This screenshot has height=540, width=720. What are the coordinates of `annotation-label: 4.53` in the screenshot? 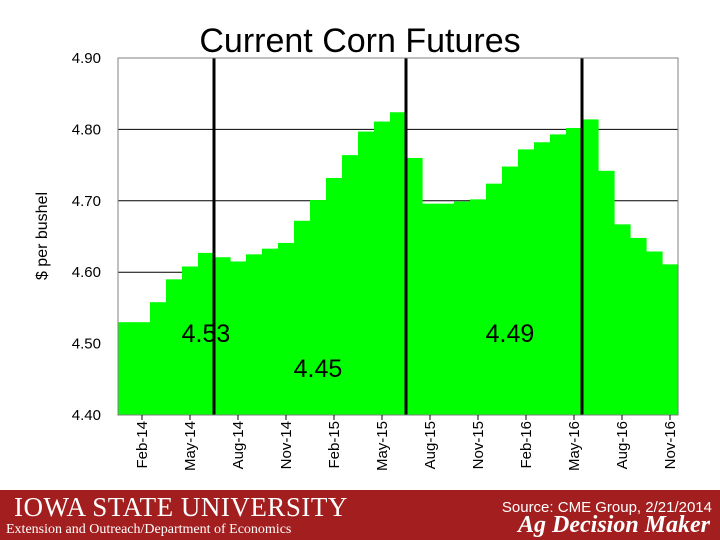 It's located at (206, 334).